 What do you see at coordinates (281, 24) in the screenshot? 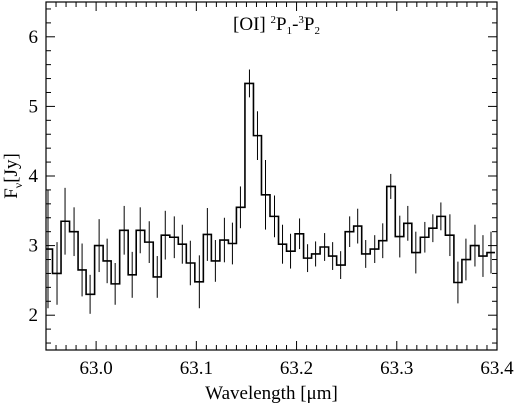
I see `annotation-term1: P` at bounding box center [281, 24].